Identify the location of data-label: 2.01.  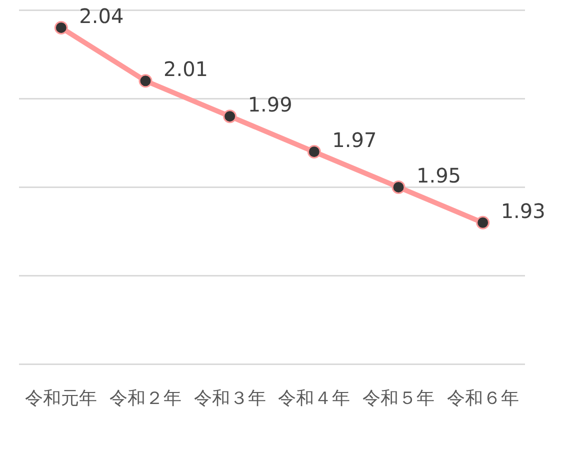
(186, 69).